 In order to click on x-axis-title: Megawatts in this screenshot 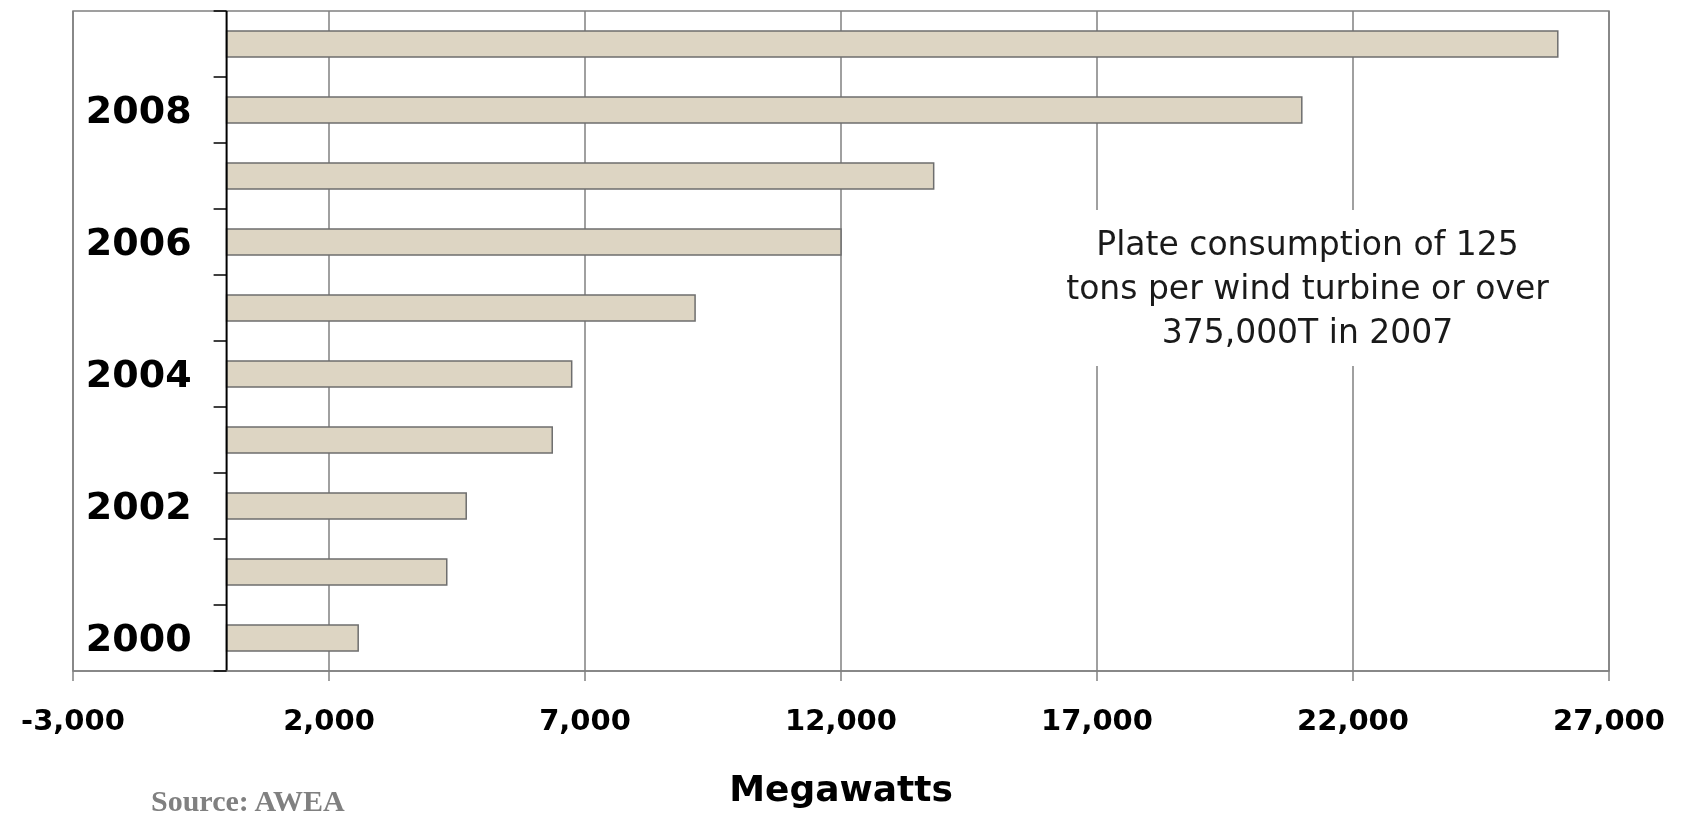, I will do `click(841, 788)`.